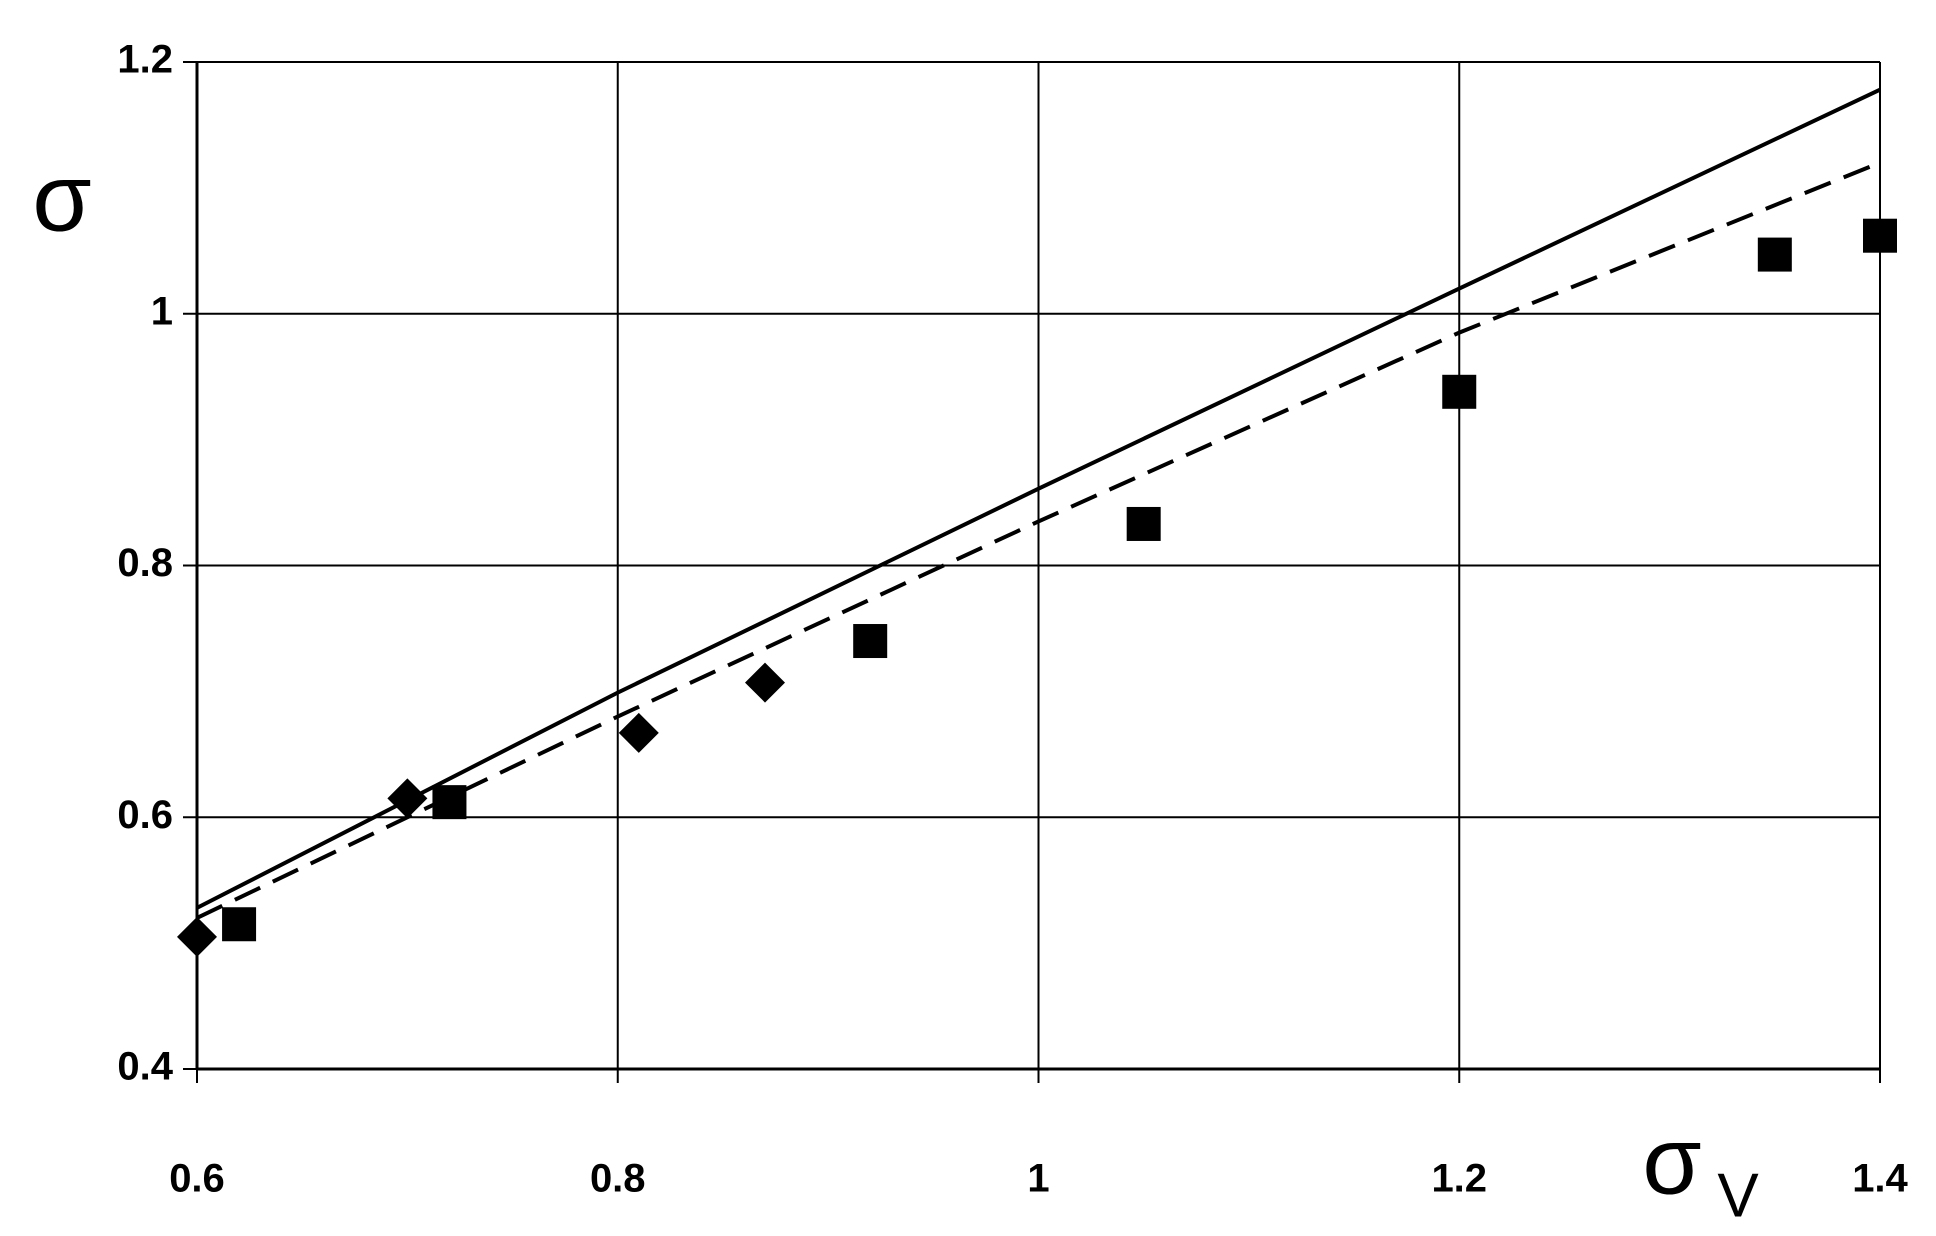 This screenshot has width=1936, height=1236. Describe the element at coordinates (618, 1179) in the screenshot. I see `x-tick-label: 0.8` at that location.